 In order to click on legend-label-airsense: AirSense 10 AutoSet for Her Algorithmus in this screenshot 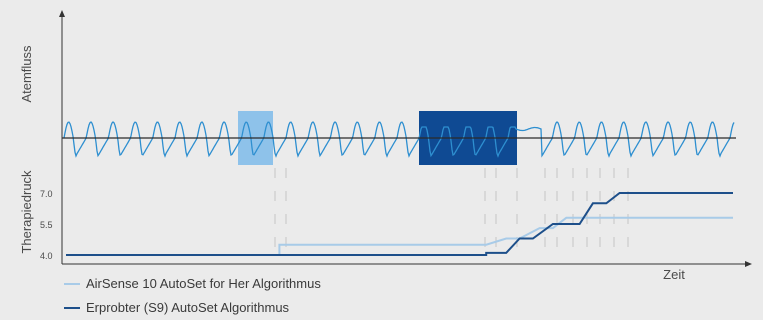, I will do `click(203, 283)`.